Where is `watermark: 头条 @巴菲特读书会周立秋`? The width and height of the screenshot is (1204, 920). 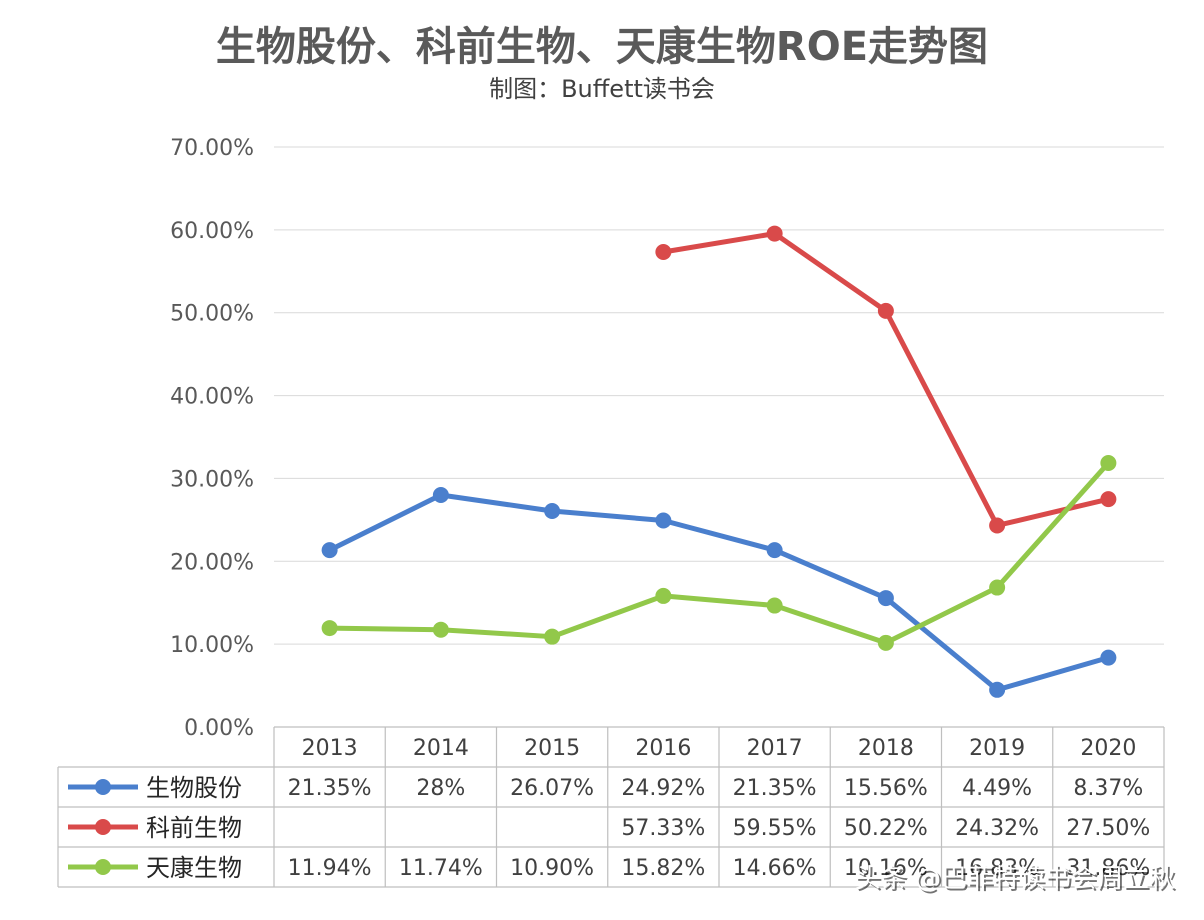 watermark: 头条 @巴菲特读书会周立秋 is located at coordinates (1015, 879).